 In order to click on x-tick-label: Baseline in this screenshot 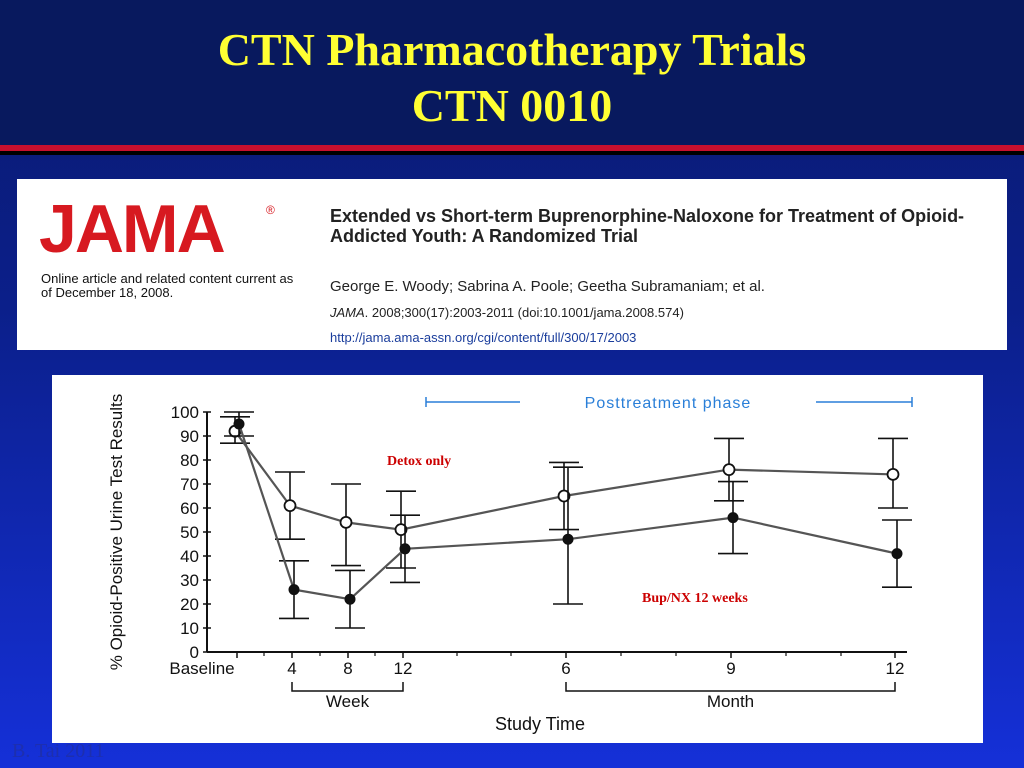, I will do `click(201, 668)`.